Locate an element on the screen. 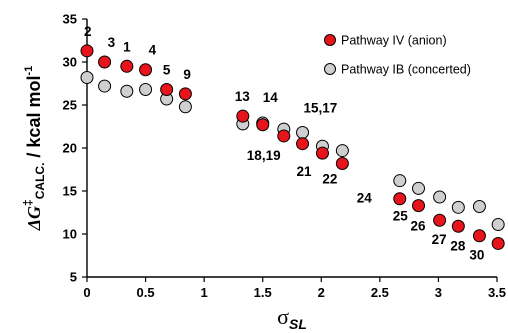 Image resolution: width=508 pixels, height=333 pixels. point-label: 13 is located at coordinates (243, 96).